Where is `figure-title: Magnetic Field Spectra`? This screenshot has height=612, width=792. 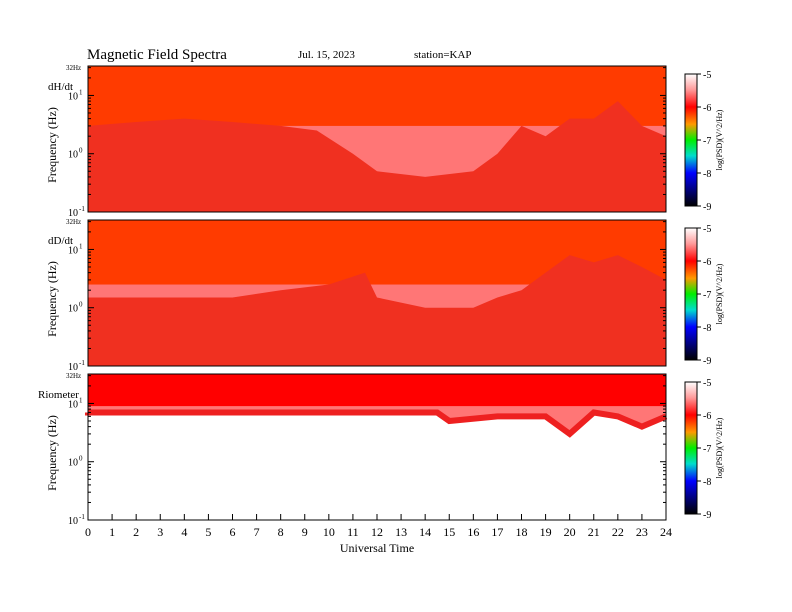
figure-title: Magnetic Field Spectra is located at coordinates (157, 55).